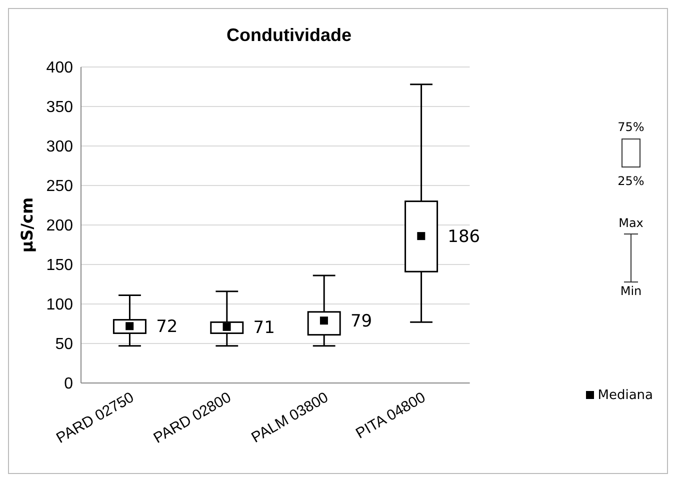 The height and width of the screenshot is (484, 678). What do you see at coordinates (60, 107) in the screenshot?
I see `y-tick-label: 350` at bounding box center [60, 107].